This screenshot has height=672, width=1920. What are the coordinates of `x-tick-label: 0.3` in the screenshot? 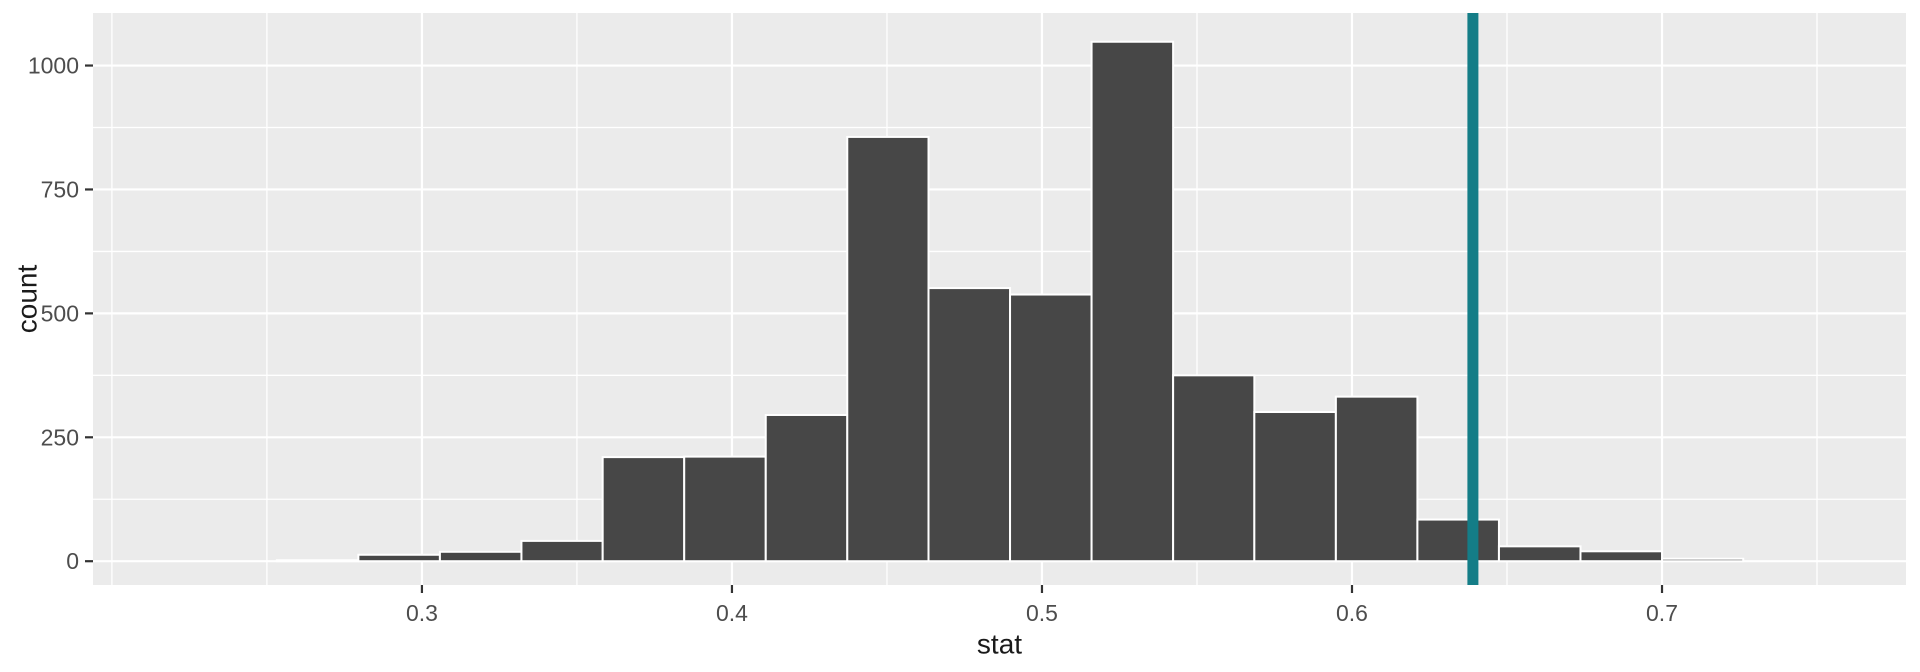 It's located at (422, 613).